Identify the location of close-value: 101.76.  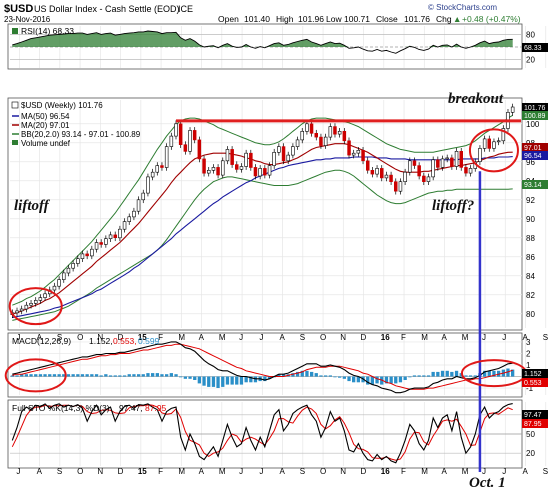
(417, 19).